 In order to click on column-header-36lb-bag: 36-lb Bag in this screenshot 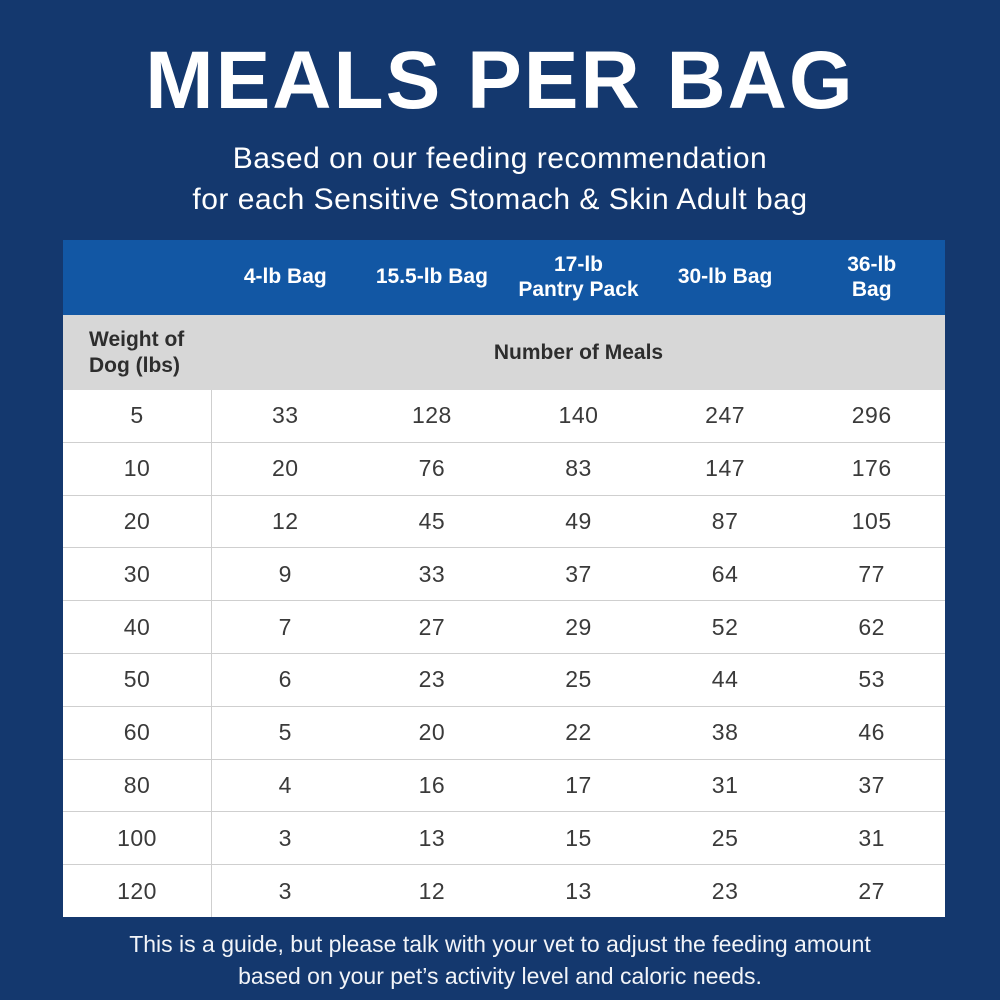, I will do `click(872, 277)`.